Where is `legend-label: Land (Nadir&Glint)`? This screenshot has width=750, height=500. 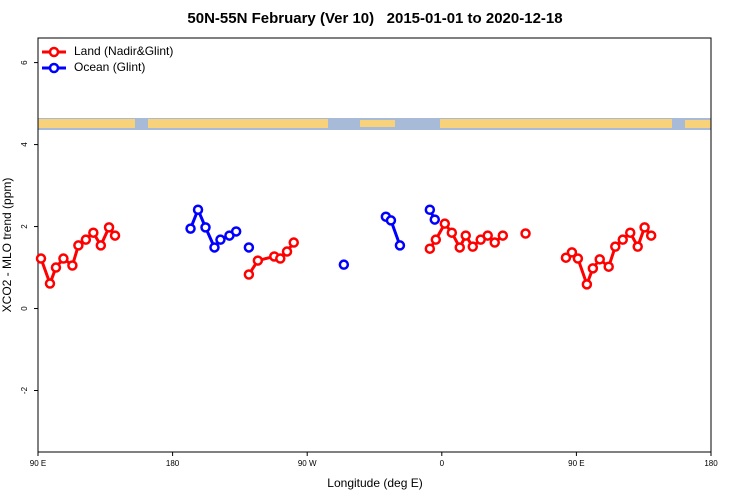 legend-label: Land (Nadir&Glint) is located at coordinates (123, 51).